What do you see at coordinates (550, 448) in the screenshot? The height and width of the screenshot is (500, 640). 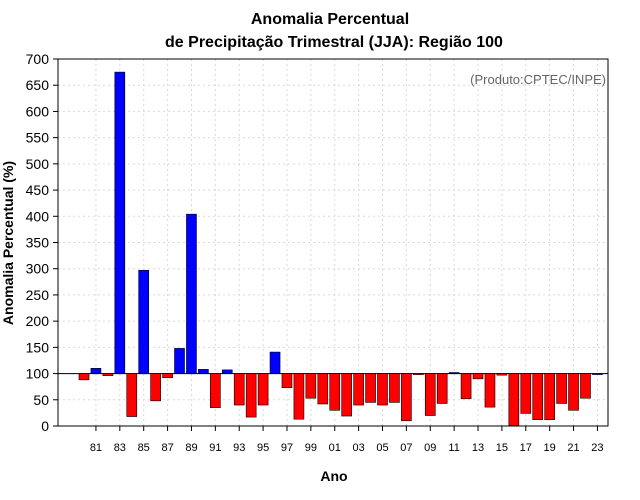 I see `x-tick-label: 19` at bounding box center [550, 448].